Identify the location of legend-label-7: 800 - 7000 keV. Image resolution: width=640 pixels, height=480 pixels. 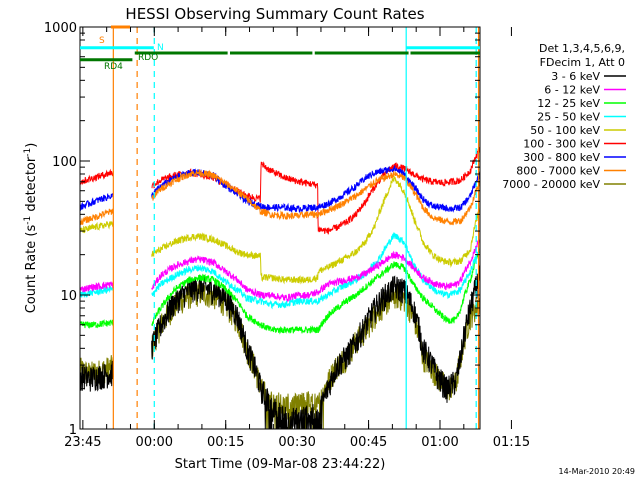
(558, 171).